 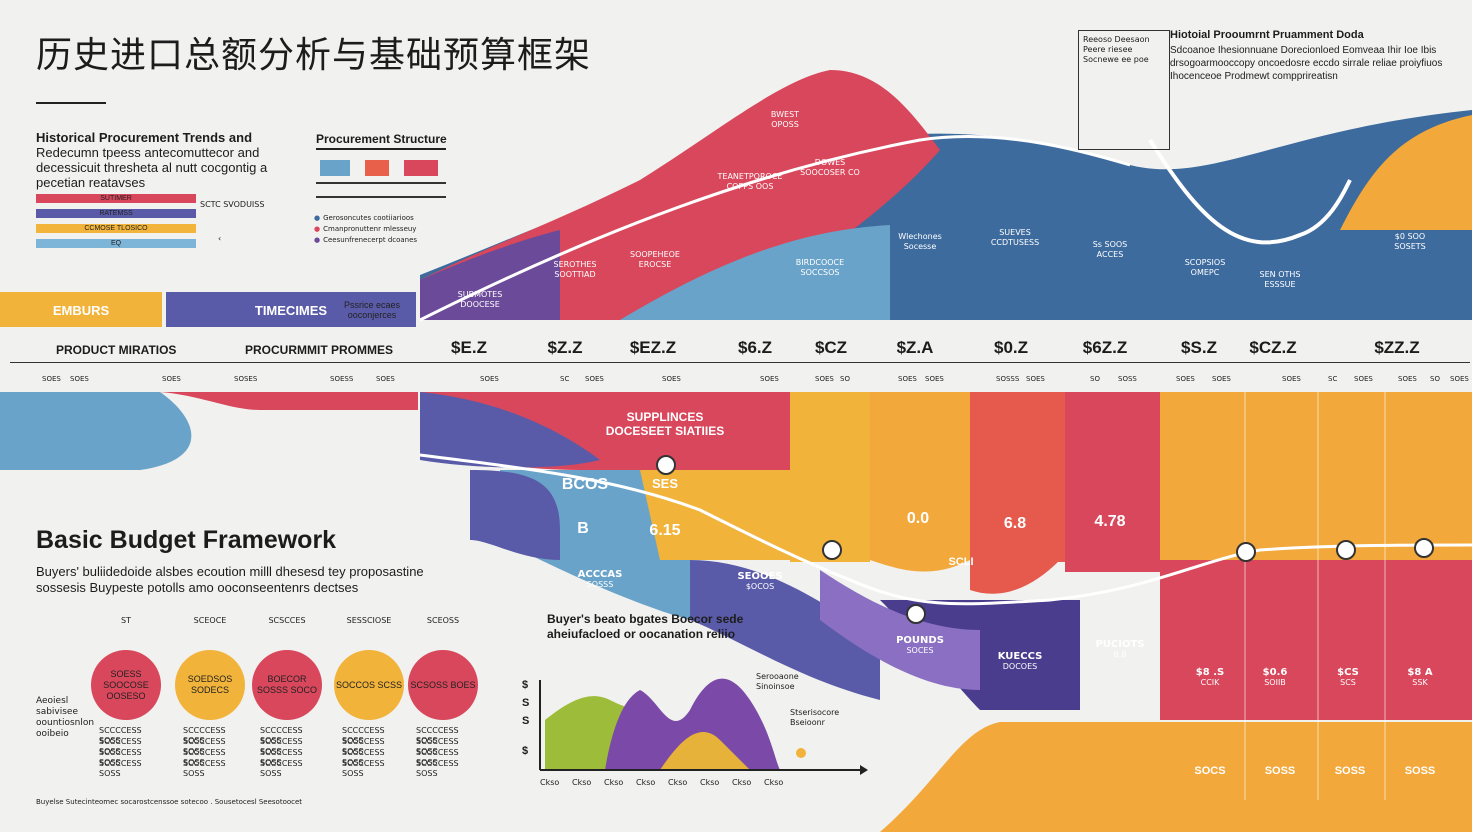 What do you see at coordinates (1410, 236) in the screenshot?
I see `area-label-text: $0 SOO` at bounding box center [1410, 236].